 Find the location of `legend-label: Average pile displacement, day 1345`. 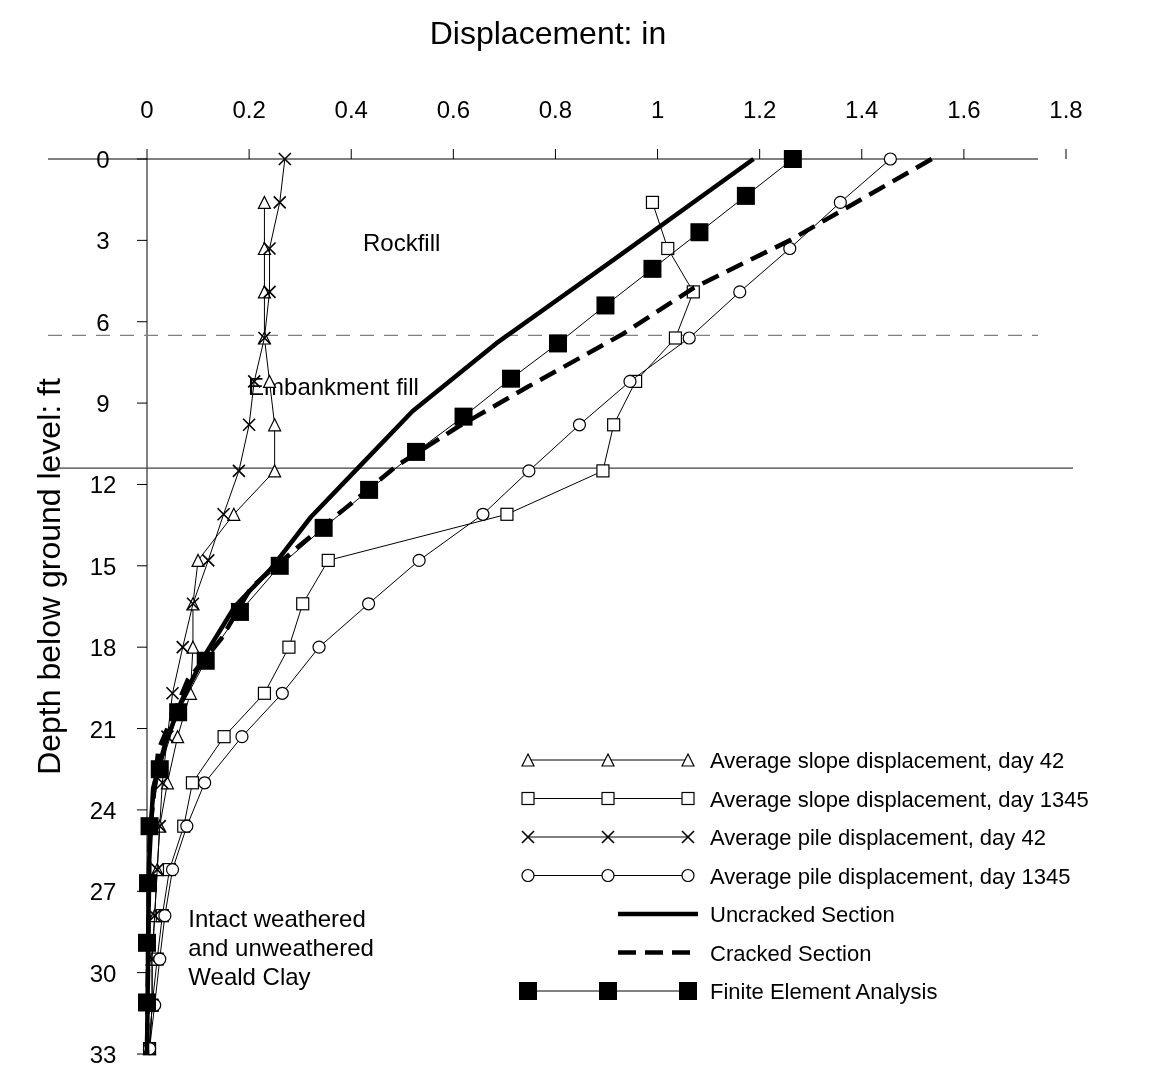

legend-label: Average pile displacement, day 1345 is located at coordinates (890, 876).